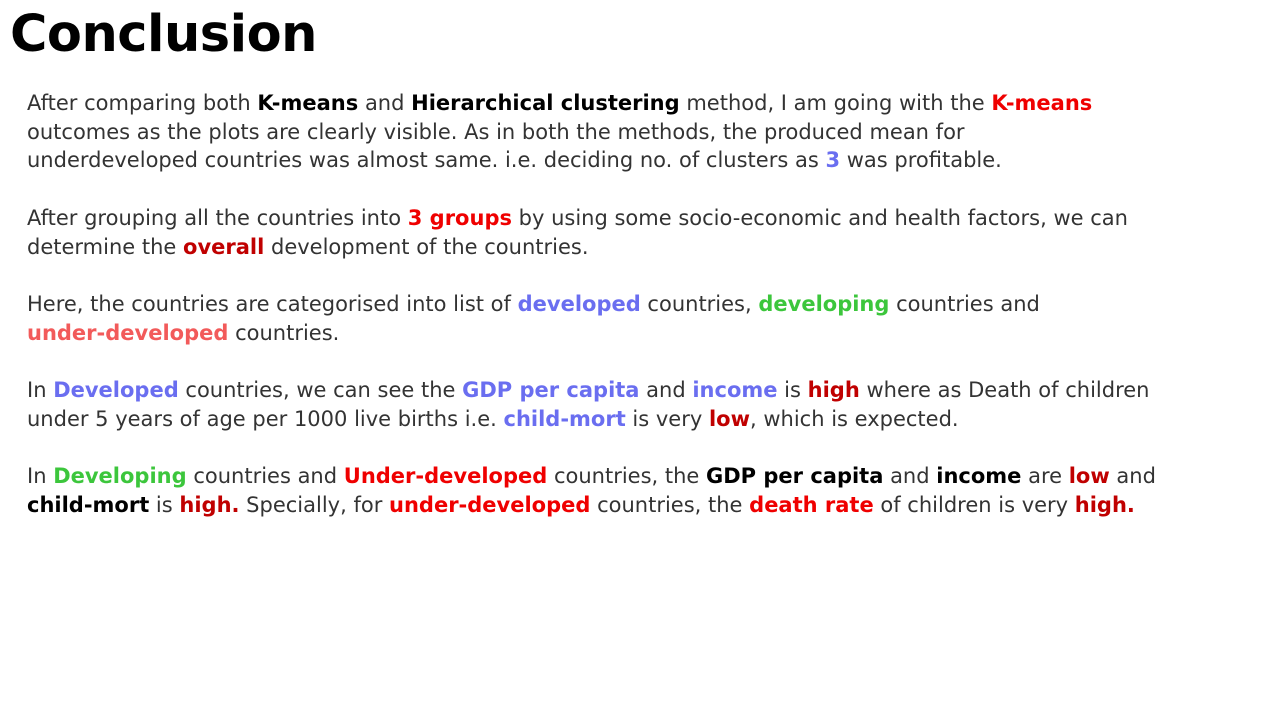 The image size is (1280, 720). What do you see at coordinates (116, 389) in the screenshot?
I see `highlighted-term: Developed` at bounding box center [116, 389].